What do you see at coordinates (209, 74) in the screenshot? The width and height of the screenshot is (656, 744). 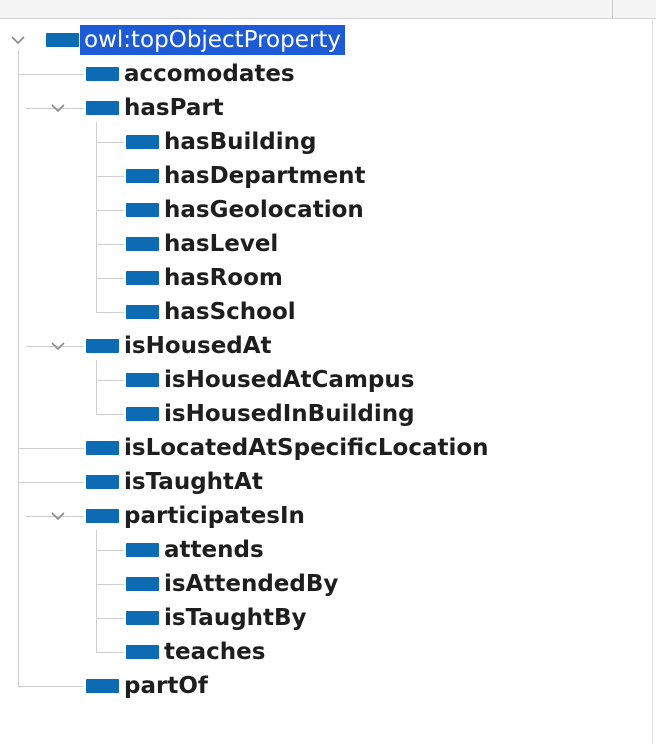 I see `node-label: accomodates` at bounding box center [209, 74].